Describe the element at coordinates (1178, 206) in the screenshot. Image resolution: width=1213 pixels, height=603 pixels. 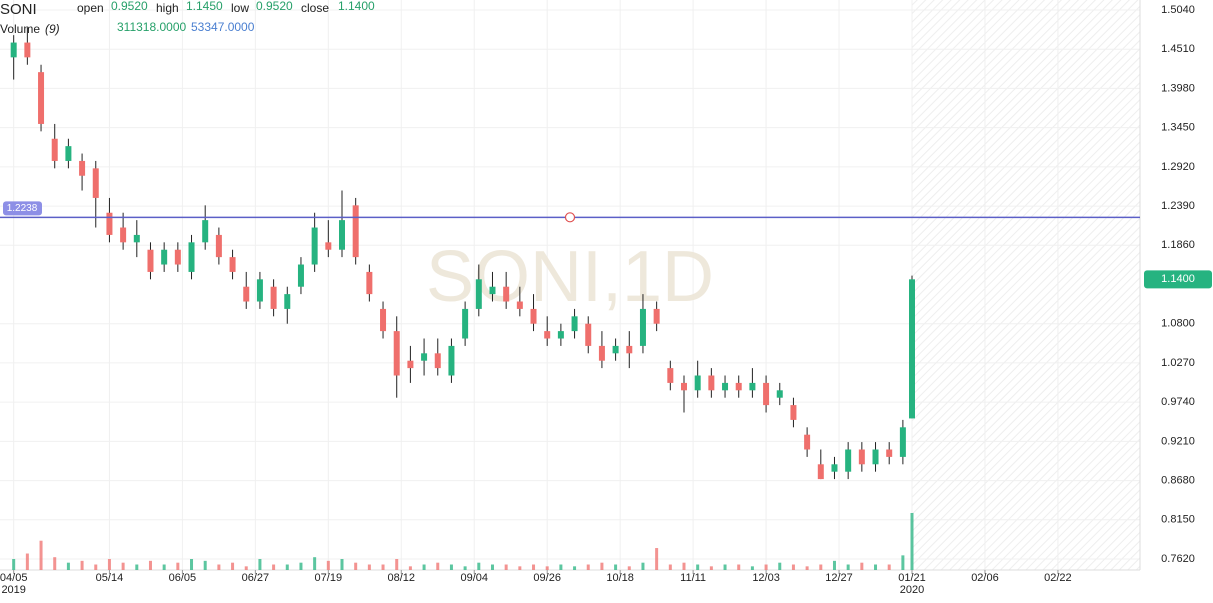
I see `y-tick-label: 1.2390` at that location.